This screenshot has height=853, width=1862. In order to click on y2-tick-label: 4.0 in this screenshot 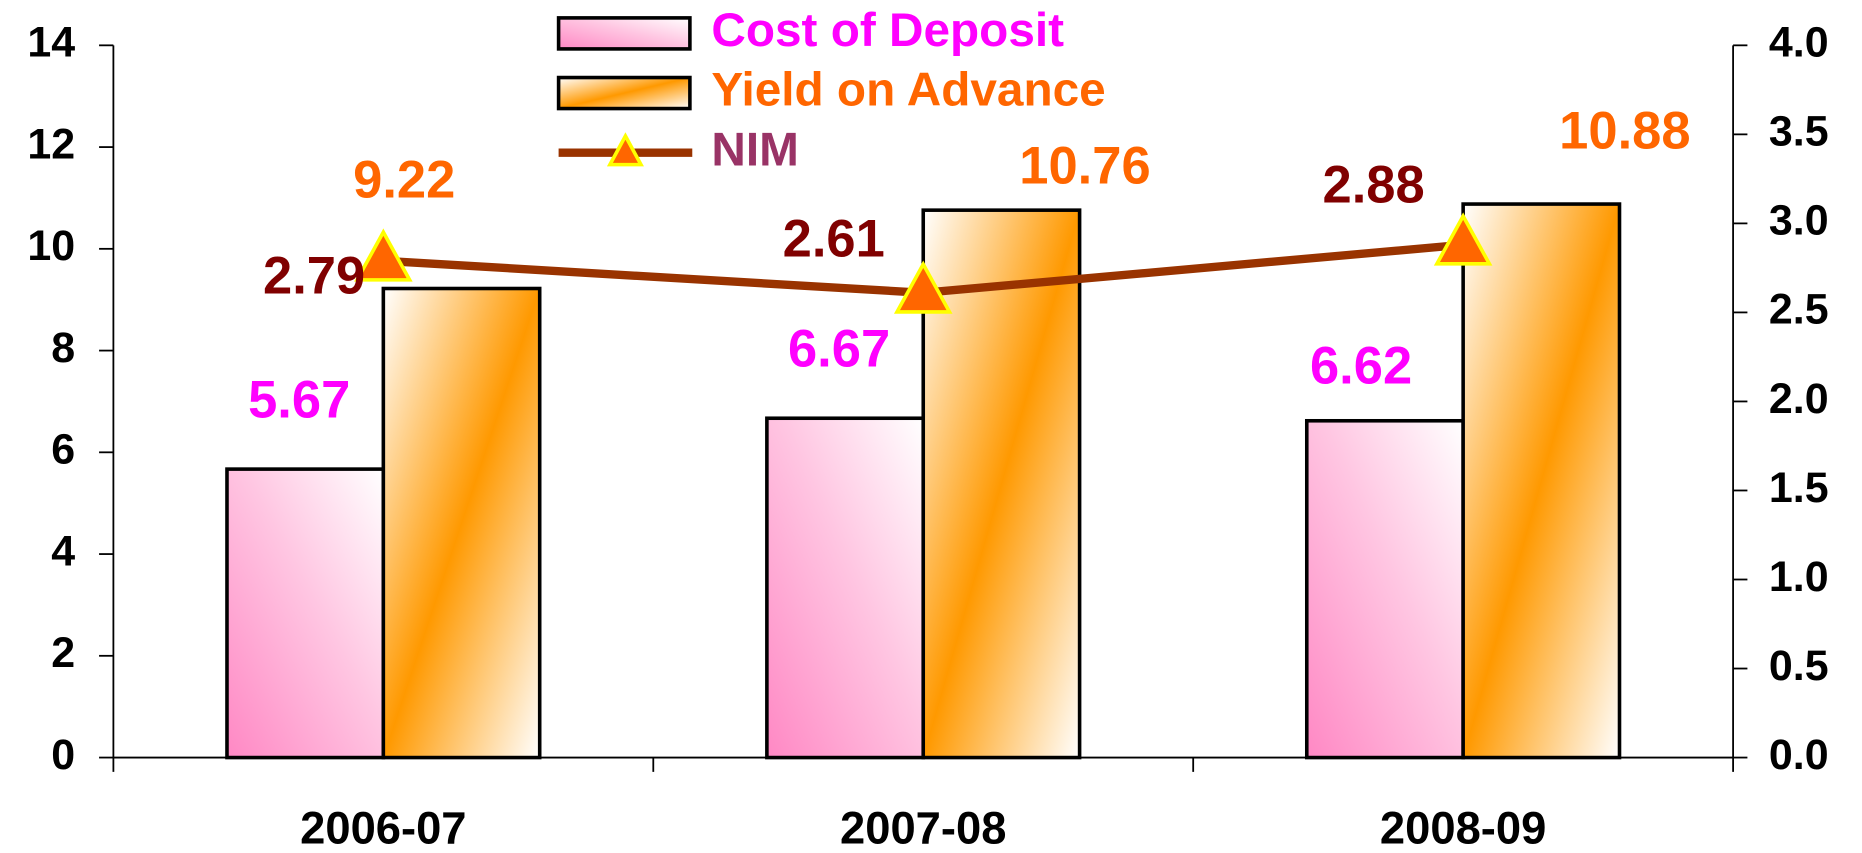, I will do `click(1799, 43)`.